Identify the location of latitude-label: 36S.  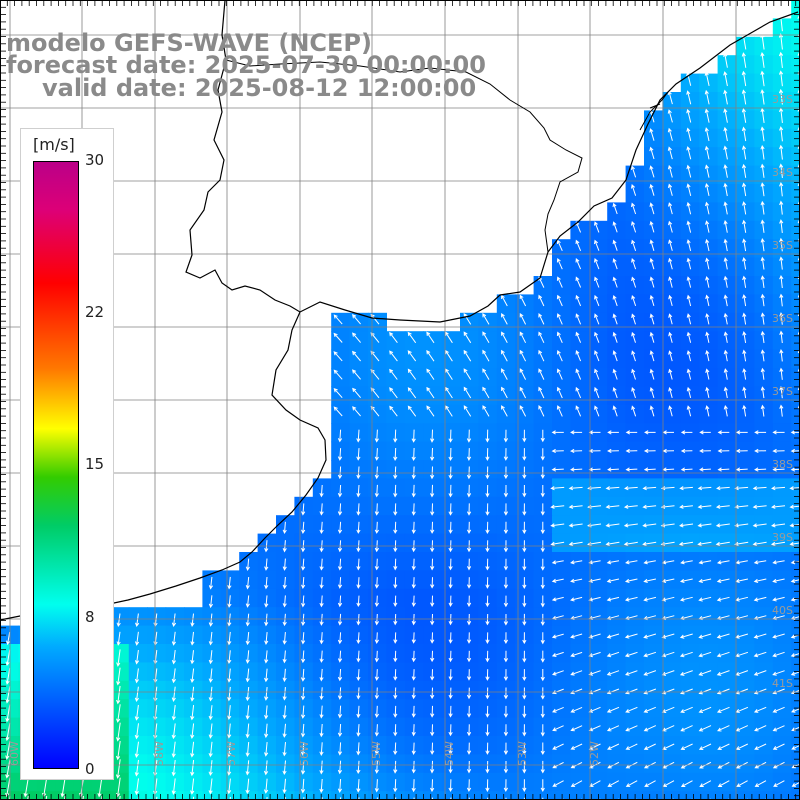
(782, 318).